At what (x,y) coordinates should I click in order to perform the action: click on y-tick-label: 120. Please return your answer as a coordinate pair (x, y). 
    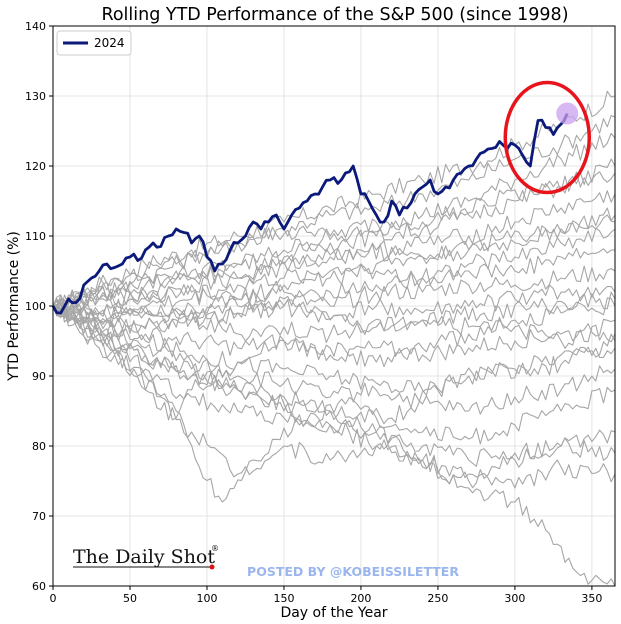
    Looking at the image, I should click on (35, 166).